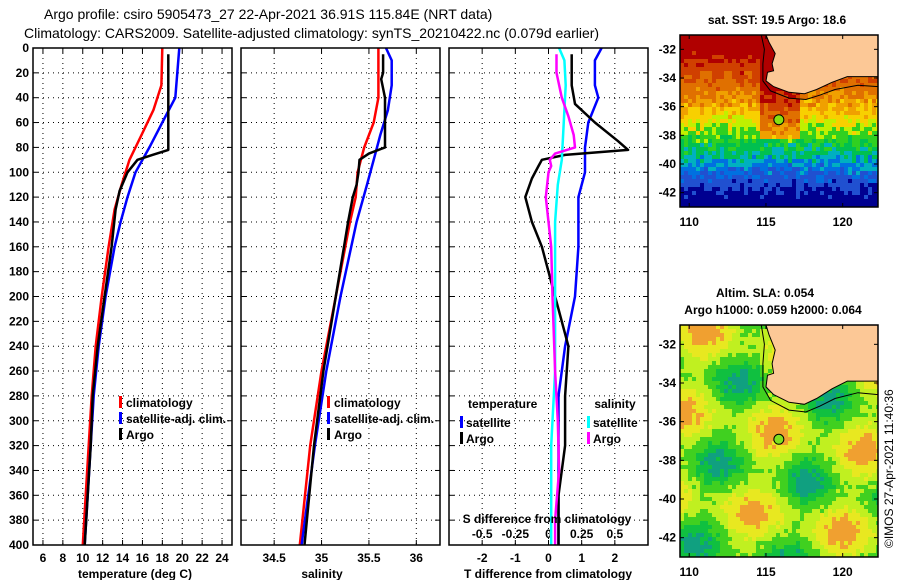  What do you see at coordinates (43, 558) in the screenshot?
I see `x-tick-label: 6` at bounding box center [43, 558].